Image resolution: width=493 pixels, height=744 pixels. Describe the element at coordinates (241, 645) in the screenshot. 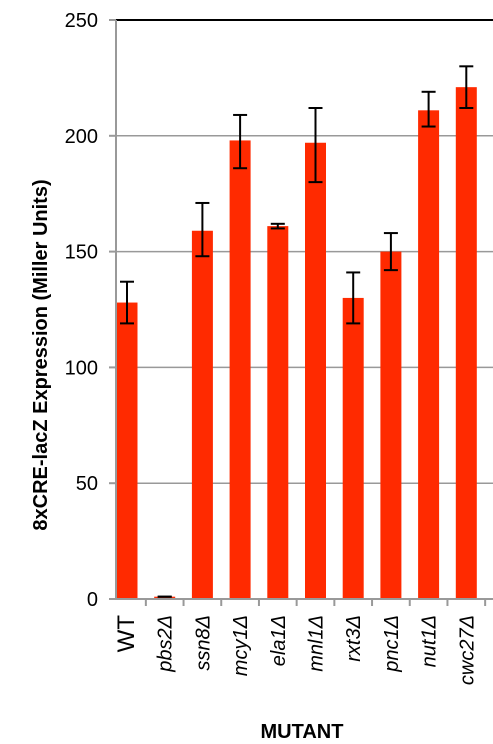

I see `x-tick-label: mcy1Δ` at that location.